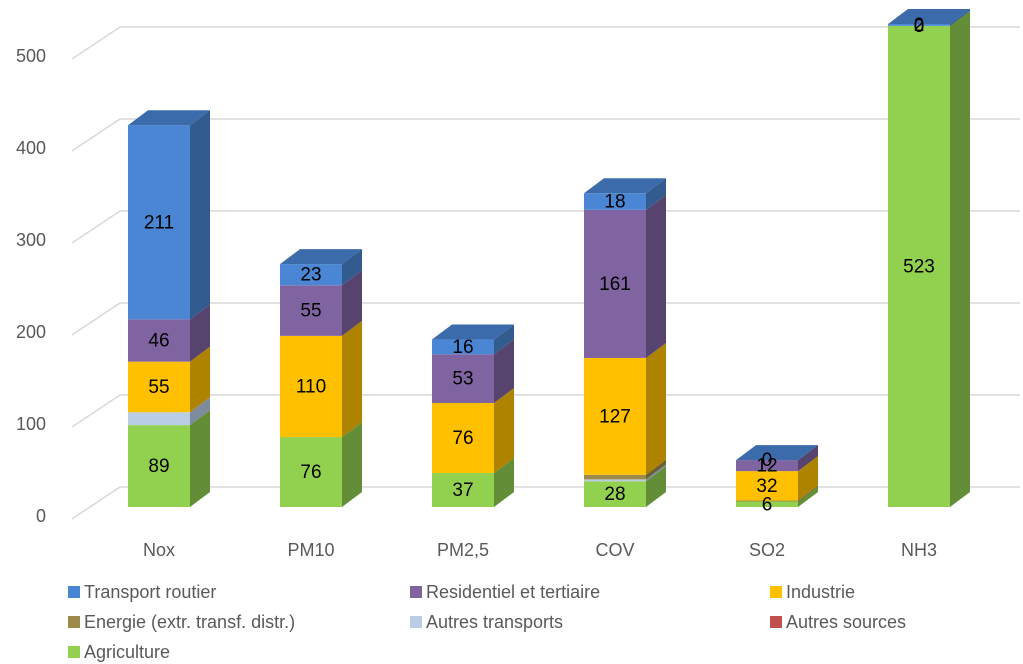  I want to click on y-tick-label: 500, so click(31, 56).